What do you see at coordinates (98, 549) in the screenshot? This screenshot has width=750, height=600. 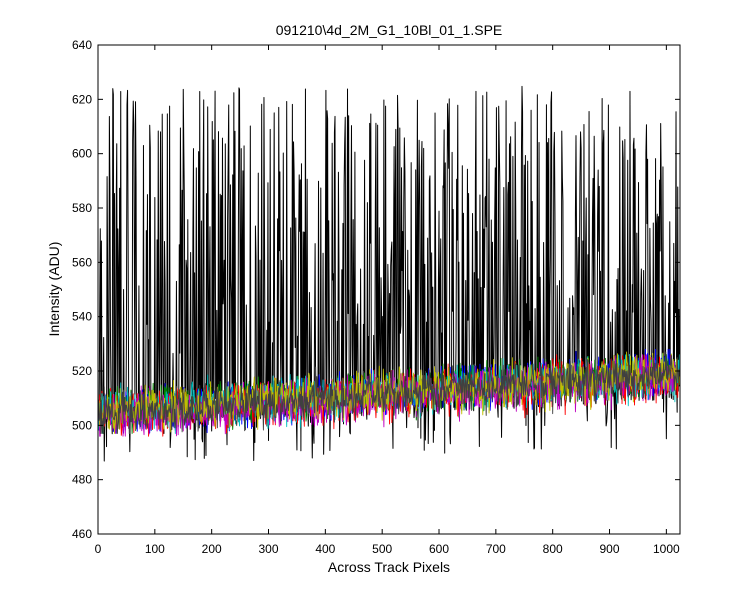 I see `x-tick-label: 0` at bounding box center [98, 549].